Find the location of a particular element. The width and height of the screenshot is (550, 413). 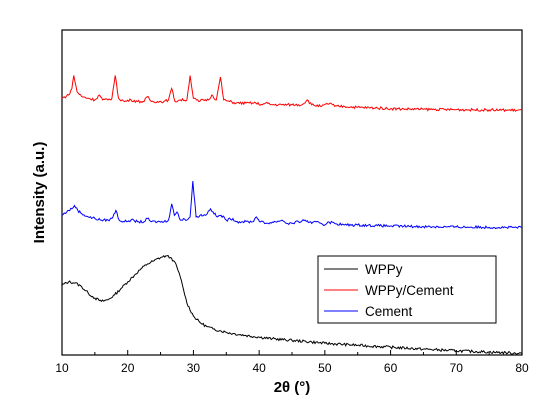

legend-label: WPPy/Cement is located at coordinates (409, 290).